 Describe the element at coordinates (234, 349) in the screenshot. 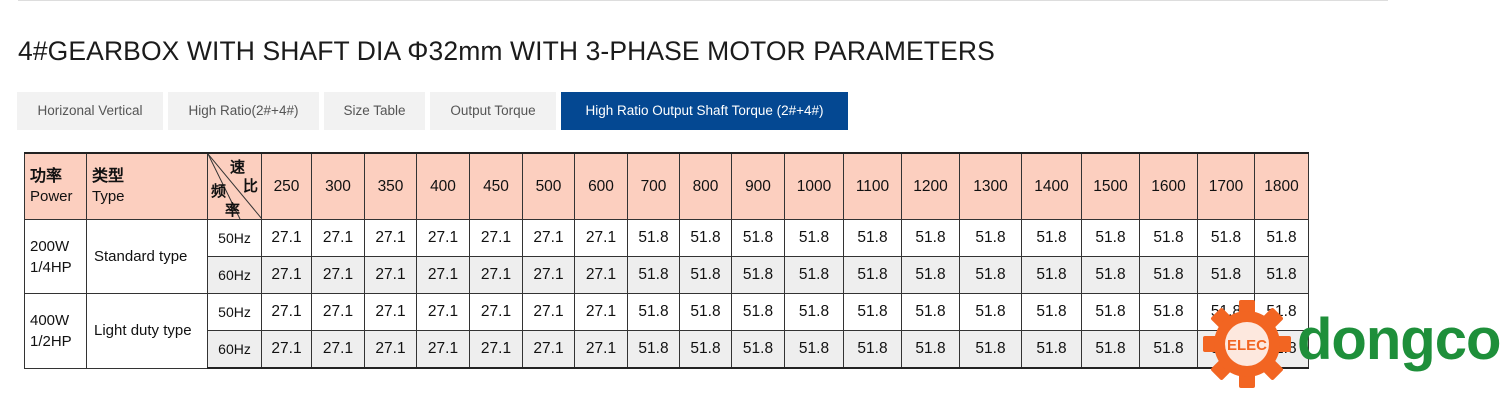

I see `frequency-cell: 60Hz` at that location.